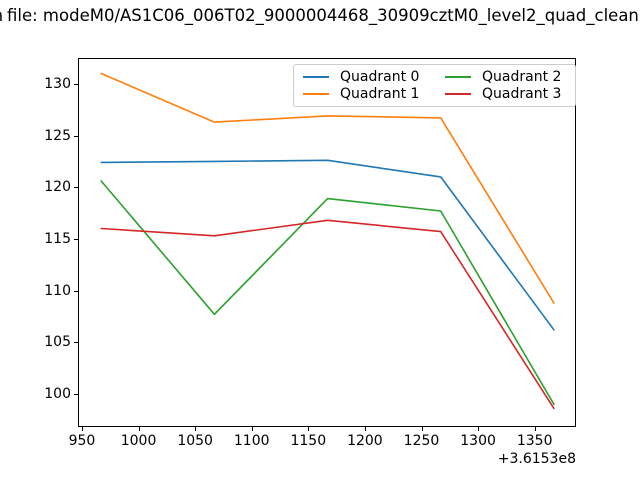  I want to click on x-tick-label: 1200, so click(365, 441).